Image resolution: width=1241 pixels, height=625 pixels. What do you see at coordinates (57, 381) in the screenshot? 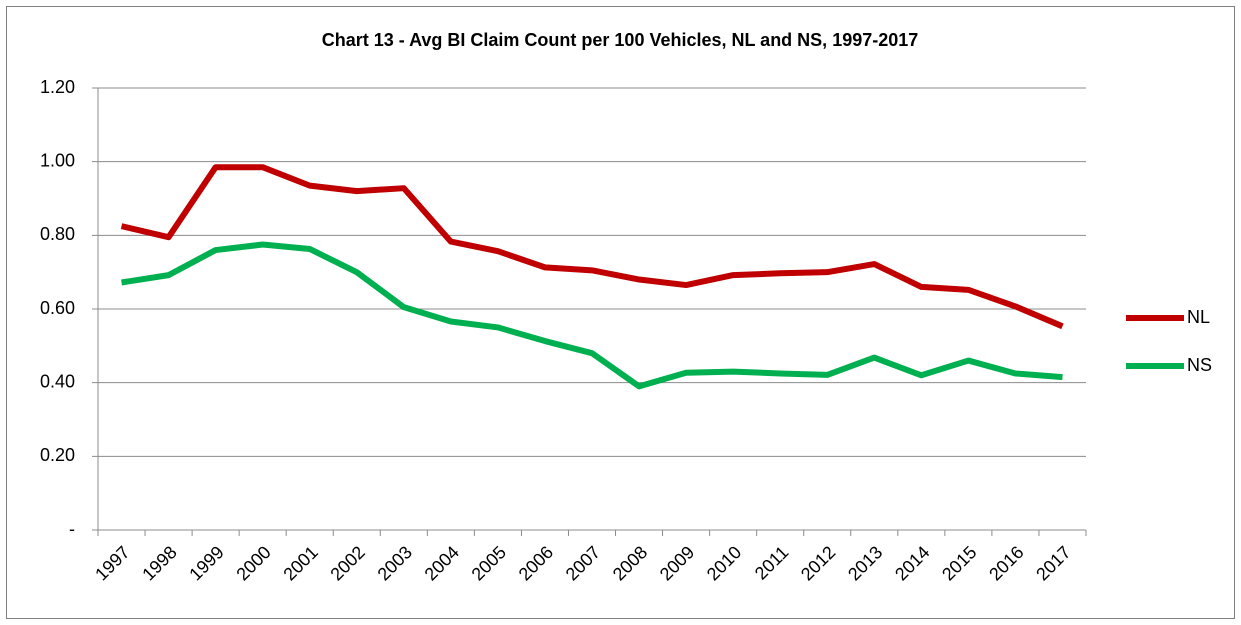
I see `y-tick-label: 0.40` at bounding box center [57, 381].